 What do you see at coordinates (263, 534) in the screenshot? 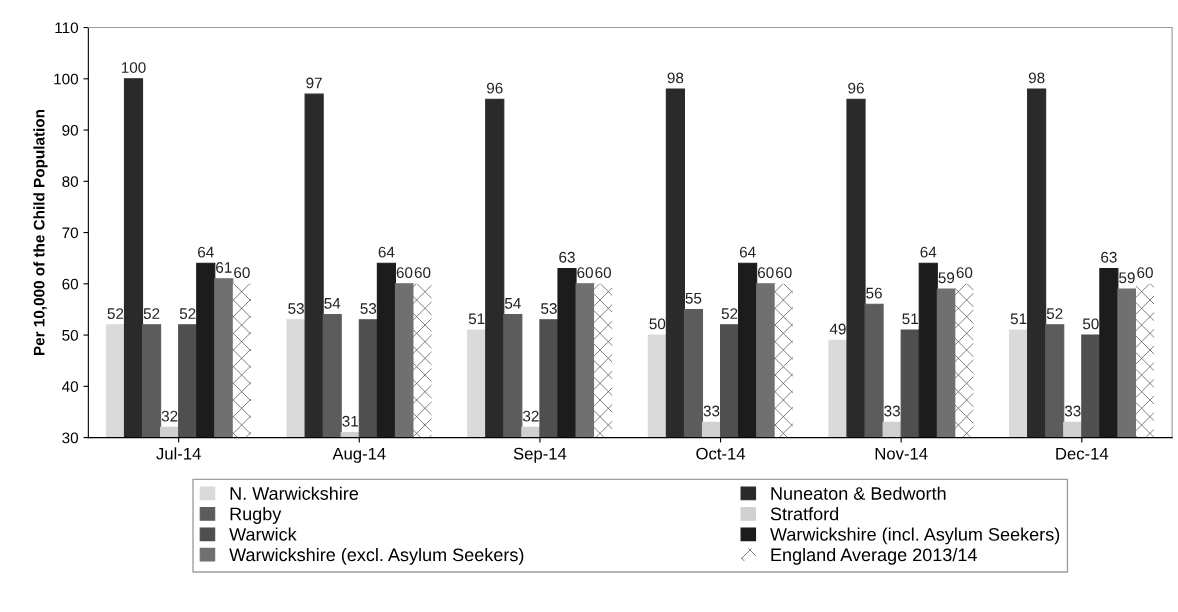
I see `legend-label: Warwick` at bounding box center [263, 534].